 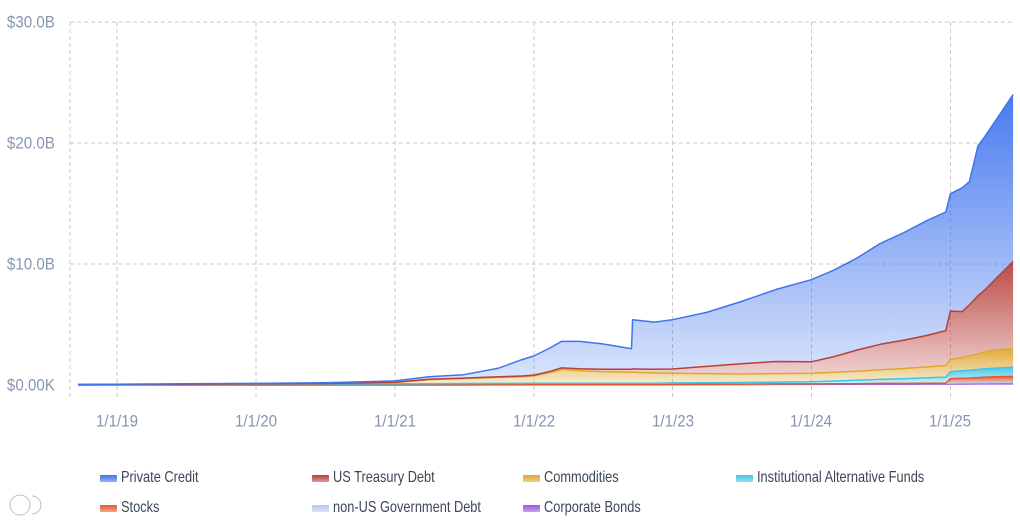 I want to click on y-axis-labels: $0.00K $10.0B $20.0B $30.0B, so click(x=27, y=220).